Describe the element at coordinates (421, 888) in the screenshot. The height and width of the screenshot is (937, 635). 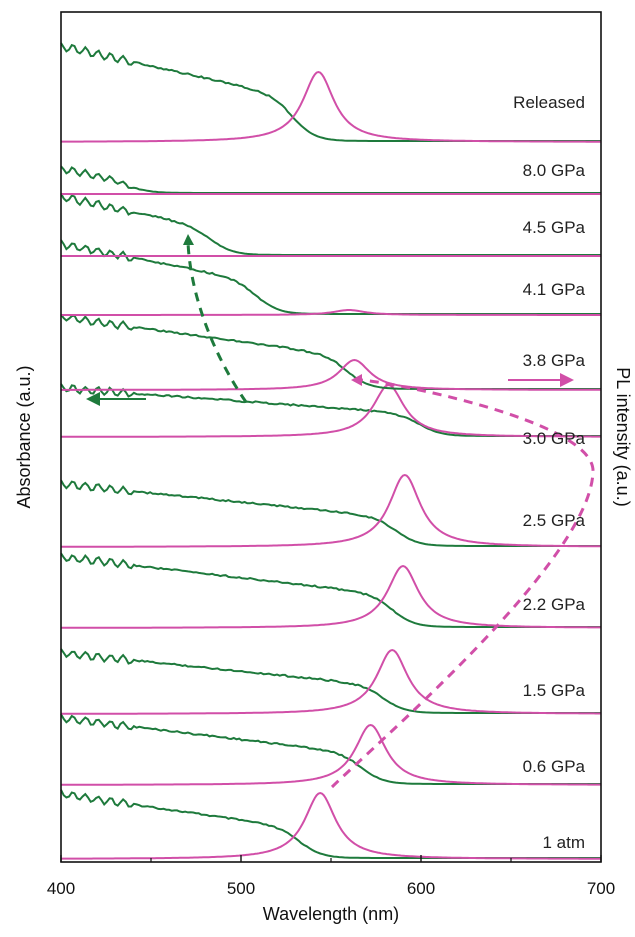
I see `x-tick-label-600: 600` at that location.